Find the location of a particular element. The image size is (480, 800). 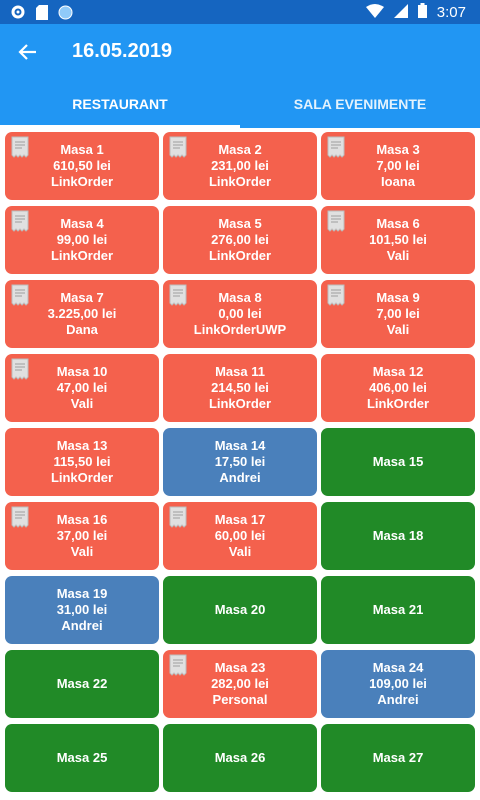

table-amount: 276,00 lei is located at coordinates (240, 239).